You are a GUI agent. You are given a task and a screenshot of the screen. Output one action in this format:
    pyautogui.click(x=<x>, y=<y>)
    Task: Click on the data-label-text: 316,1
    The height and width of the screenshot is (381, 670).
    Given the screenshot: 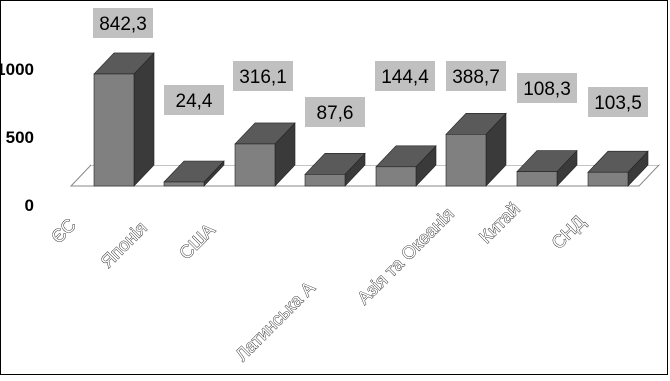 What is the action you would take?
    pyautogui.click(x=263, y=77)
    